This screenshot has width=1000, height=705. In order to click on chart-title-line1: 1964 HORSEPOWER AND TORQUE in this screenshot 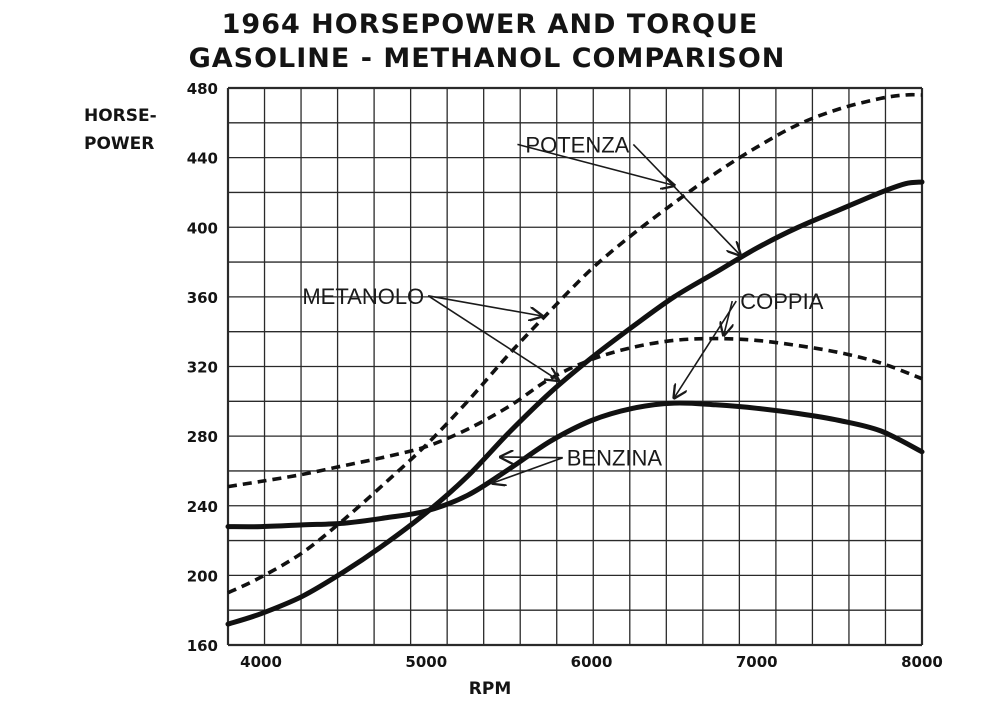, I will do `click(490, 24)`.